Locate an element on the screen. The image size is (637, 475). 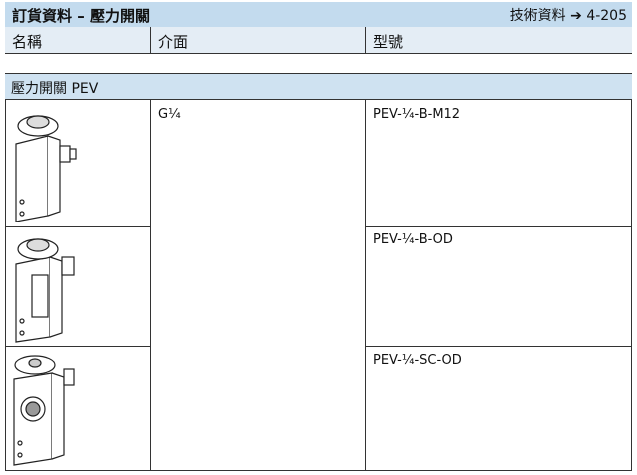
column-header-row is located at coordinates (318, 40).